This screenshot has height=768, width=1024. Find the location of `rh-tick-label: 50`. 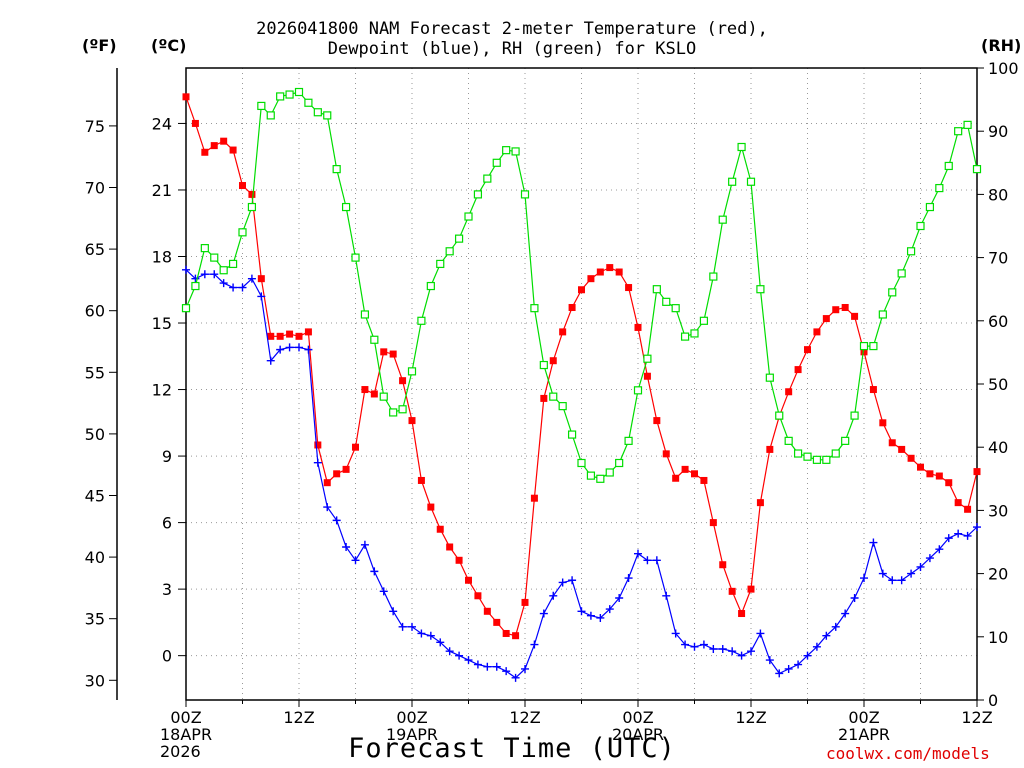

rh-tick-label: 50 is located at coordinates (998, 384).